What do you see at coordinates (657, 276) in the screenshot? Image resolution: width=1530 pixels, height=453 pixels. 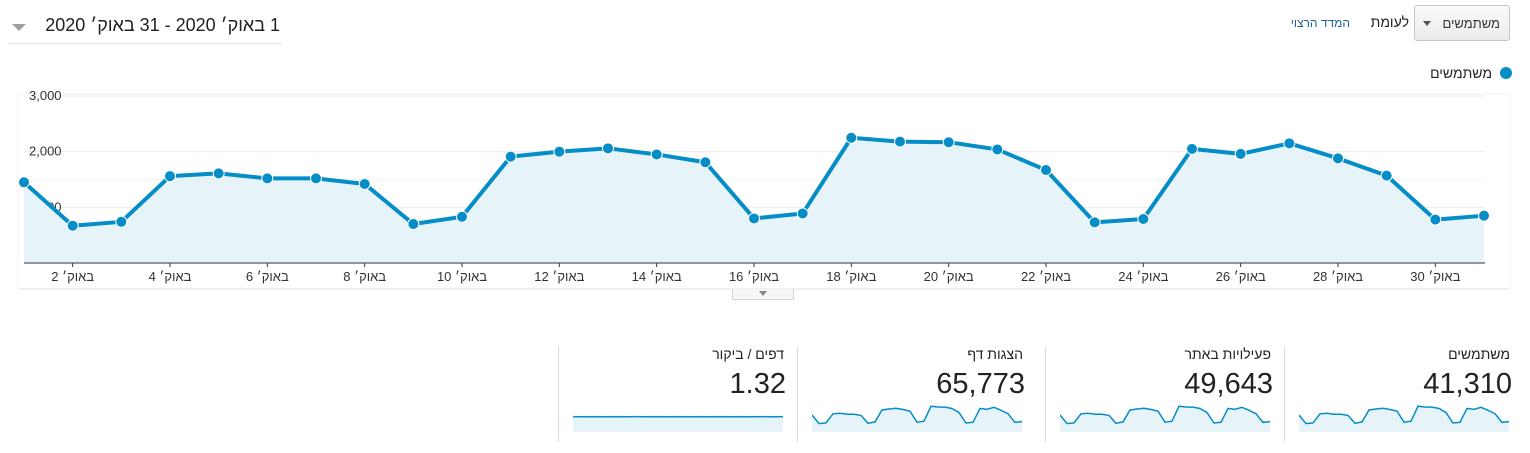 I see `x-tick-label: באוק׳ 14` at bounding box center [657, 276].